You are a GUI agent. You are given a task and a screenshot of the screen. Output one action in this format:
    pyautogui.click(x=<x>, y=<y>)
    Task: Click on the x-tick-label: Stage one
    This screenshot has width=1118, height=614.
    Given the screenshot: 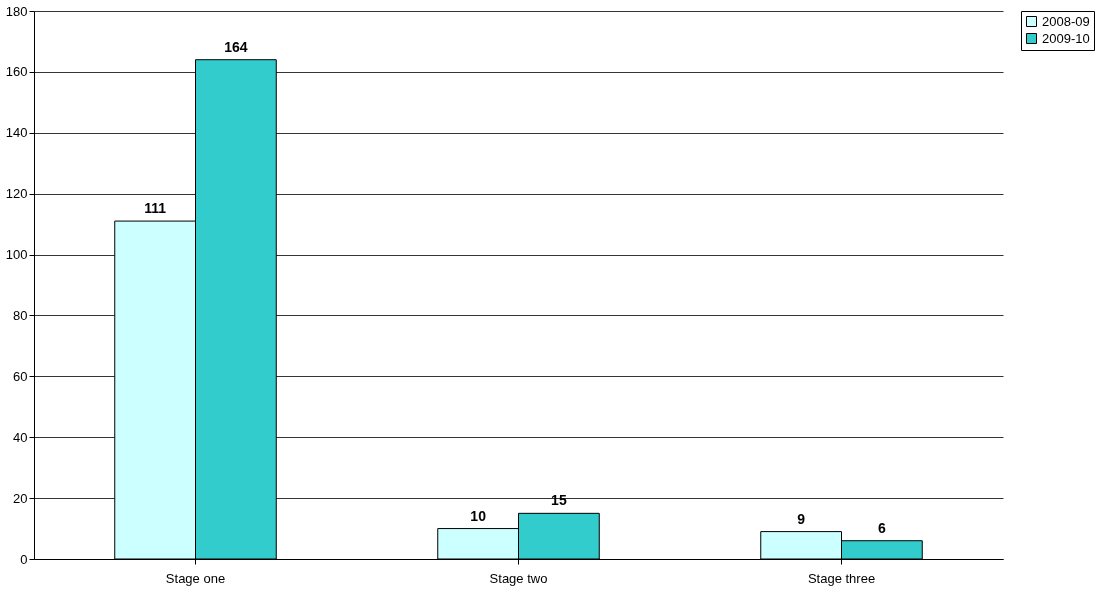 What is the action you would take?
    pyautogui.click(x=195, y=578)
    